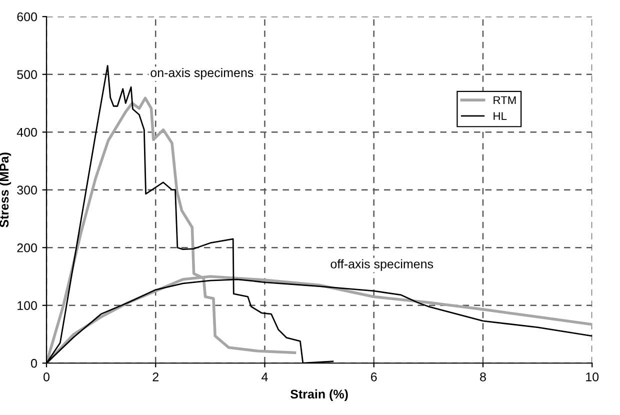 The image size is (620, 415). What do you see at coordinates (27, 247) in the screenshot?
I see `y-tick-label: 200` at bounding box center [27, 247].